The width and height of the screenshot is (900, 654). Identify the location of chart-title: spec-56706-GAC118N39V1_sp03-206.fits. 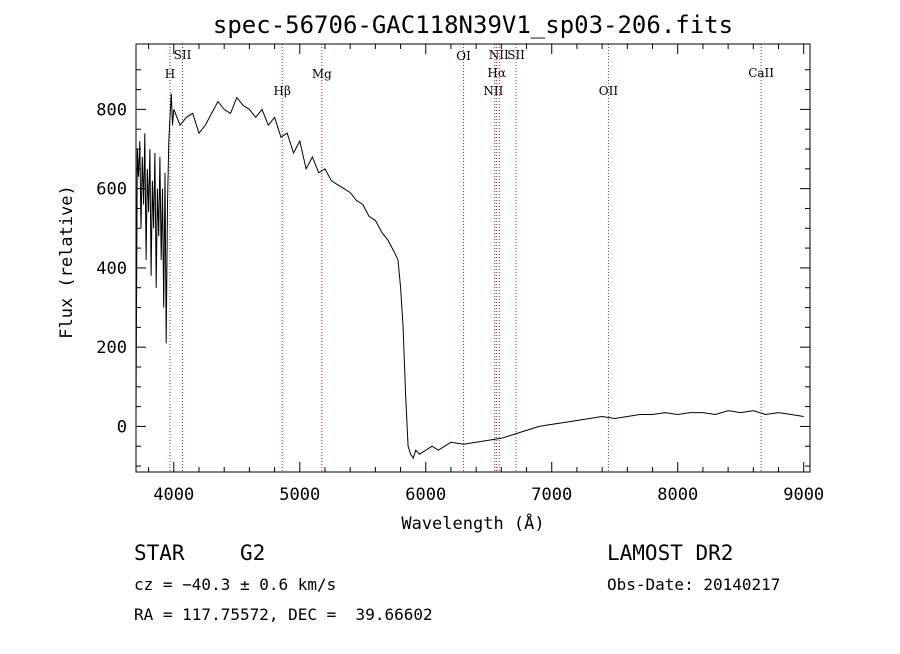
(473, 25).